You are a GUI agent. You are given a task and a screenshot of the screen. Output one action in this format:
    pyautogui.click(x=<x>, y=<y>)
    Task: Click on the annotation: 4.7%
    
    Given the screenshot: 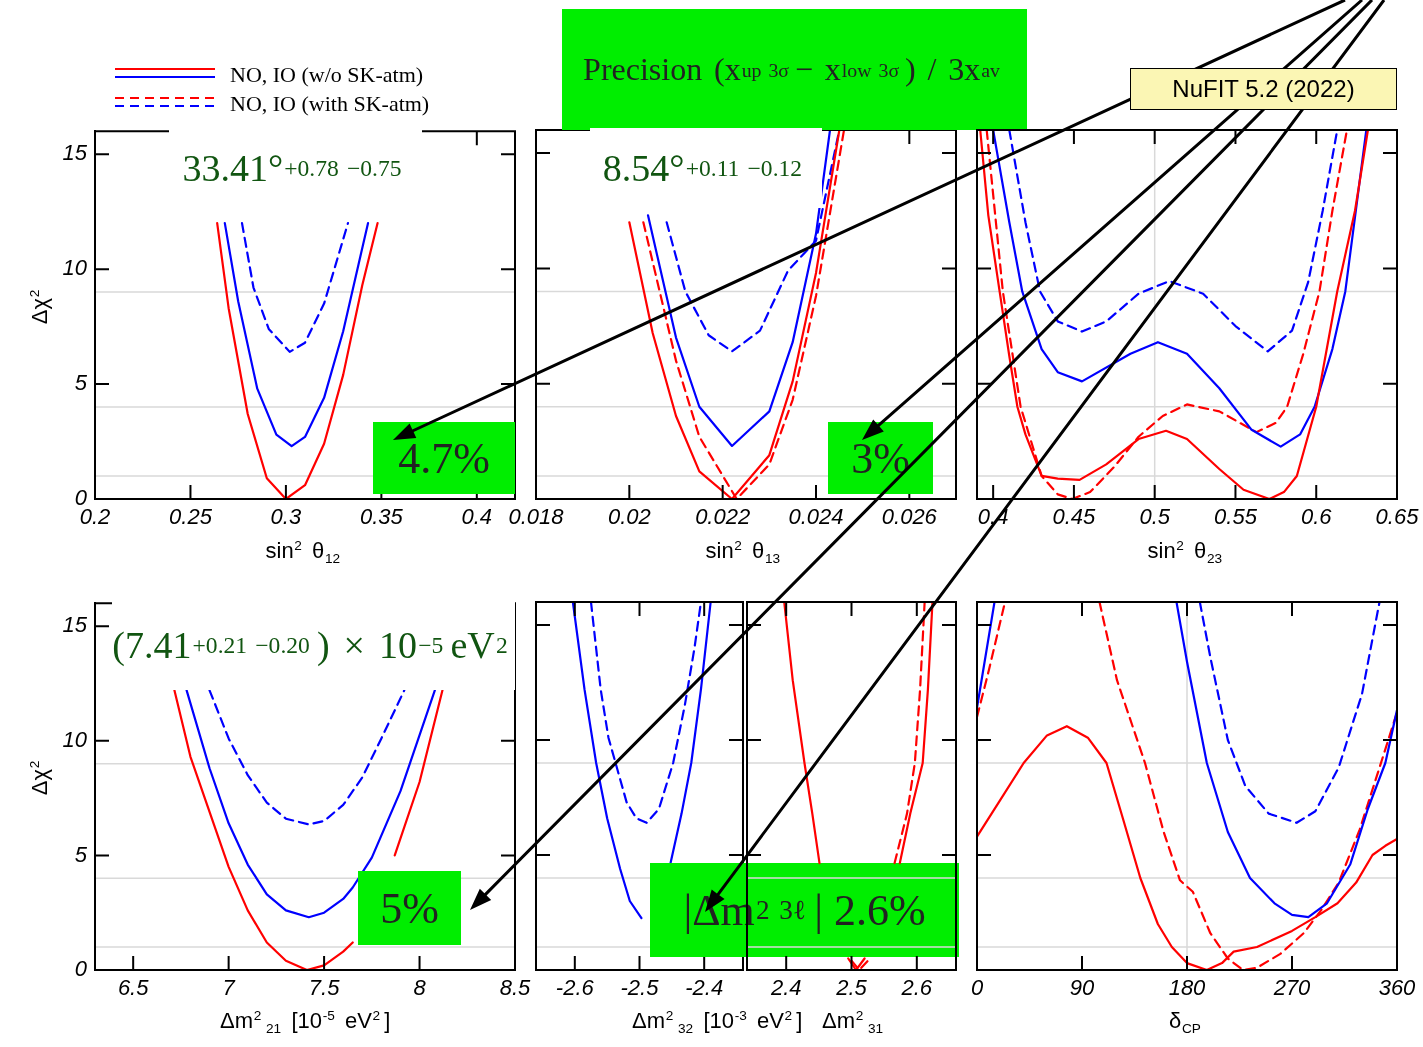 What is the action you would take?
    pyautogui.click(x=444, y=458)
    